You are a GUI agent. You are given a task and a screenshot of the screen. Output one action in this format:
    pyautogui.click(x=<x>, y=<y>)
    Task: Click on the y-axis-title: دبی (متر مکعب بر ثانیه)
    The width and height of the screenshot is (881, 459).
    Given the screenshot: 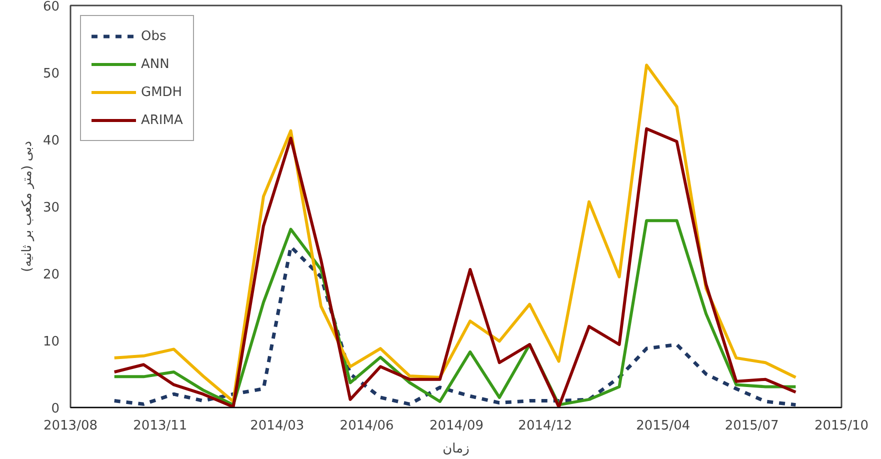 What is the action you would take?
    pyautogui.click(x=27, y=206)
    